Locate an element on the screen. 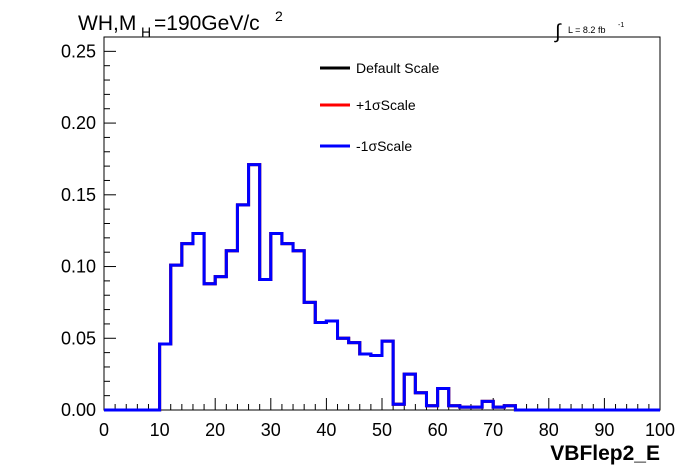  x-tick-label: 60 is located at coordinates (438, 430).